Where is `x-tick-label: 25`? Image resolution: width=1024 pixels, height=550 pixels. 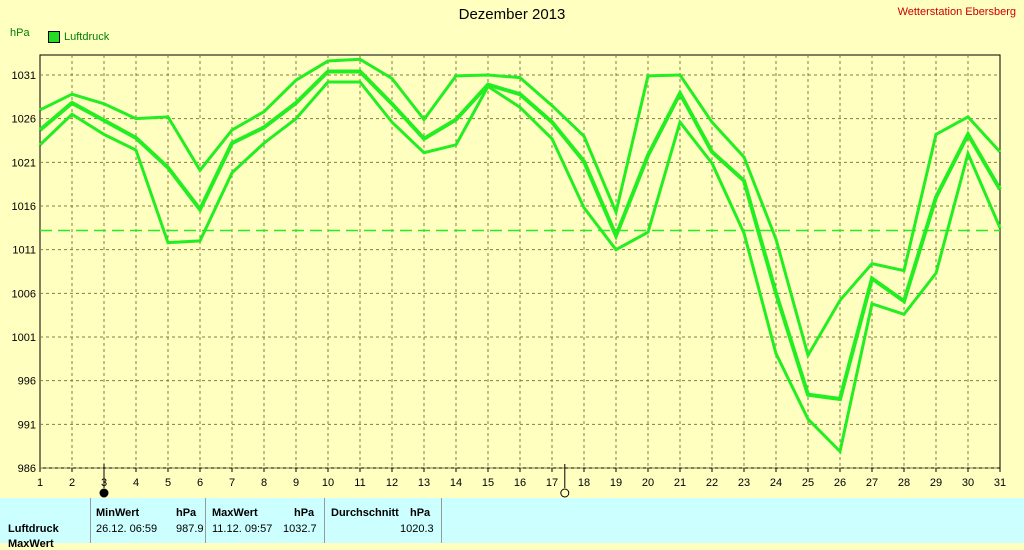 x-tick-label: 25 is located at coordinates (808, 483).